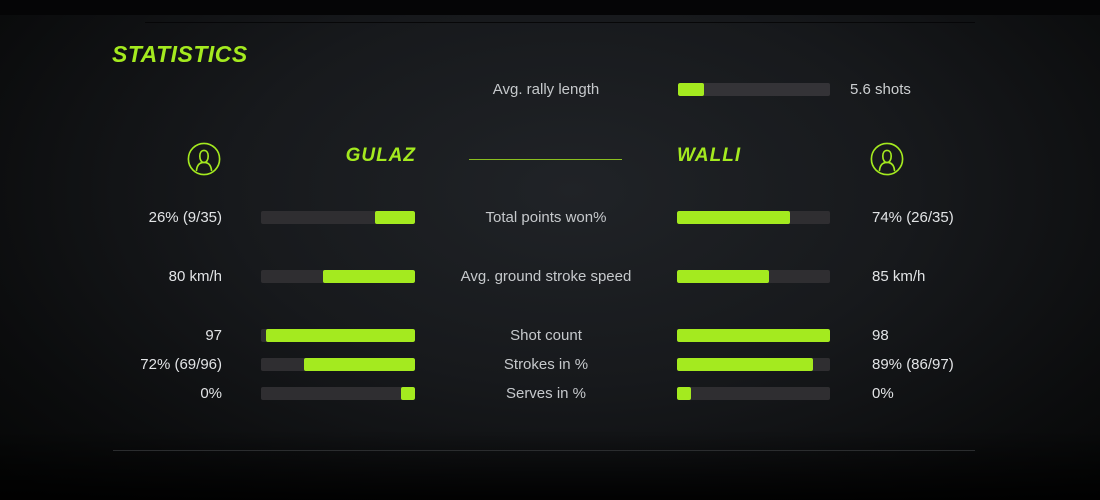 The width and height of the screenshot is (1100, 500). Describe the element at coordinates (546, 276) in the screenshot. I see `stat-label: Avg. ground stroke speed` at that location.